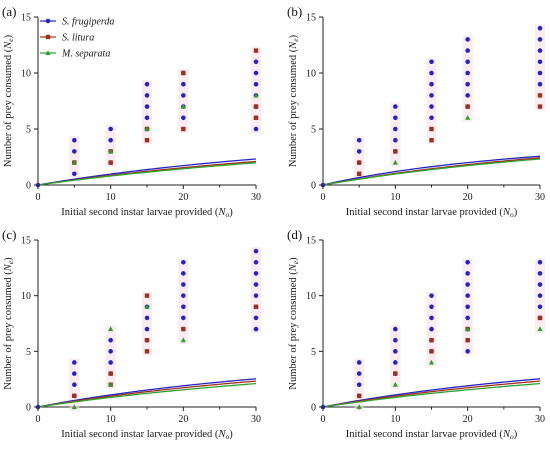  I want to click on x-tick-label: 30, so click(256, 419).